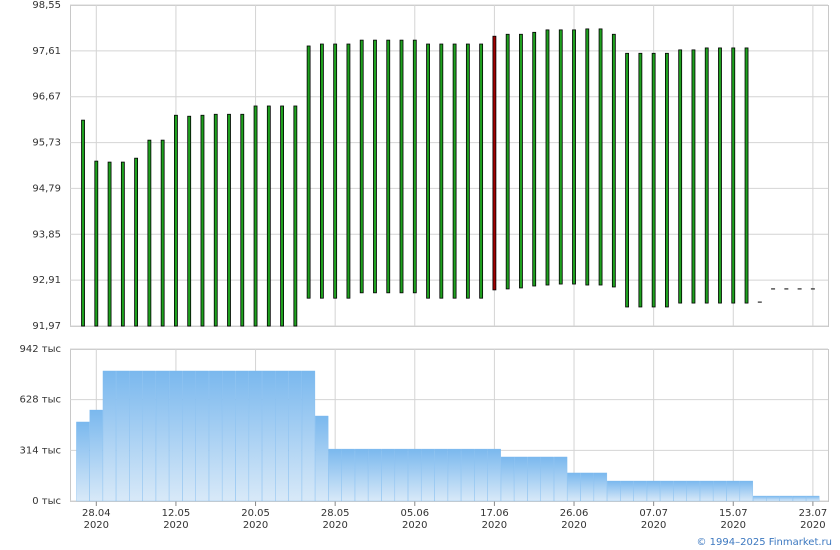 The image size is (840, 550). Describe the element at coordinates (46, 5) in the screenshot. I see `y-tick-label: 98,55` at that location.